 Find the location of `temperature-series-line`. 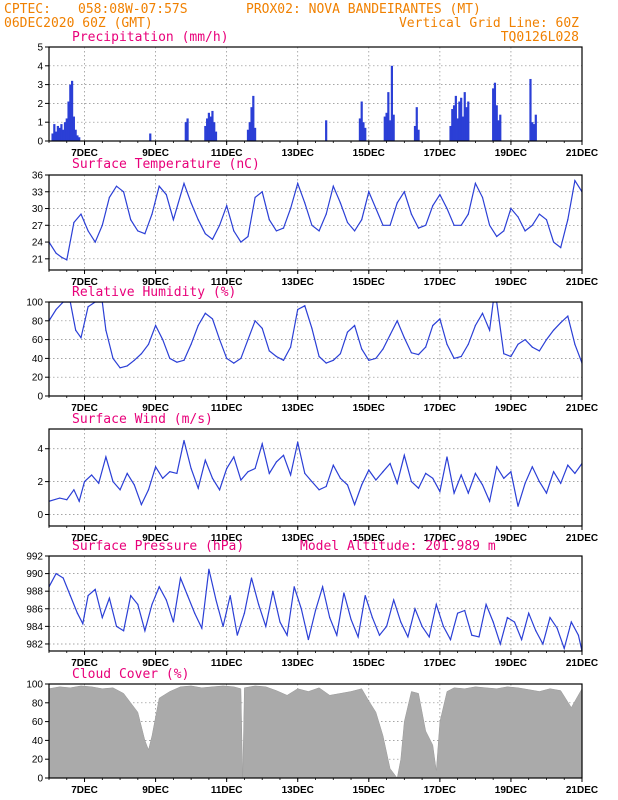

temperature-series-line is located at coordinates (315, 219).